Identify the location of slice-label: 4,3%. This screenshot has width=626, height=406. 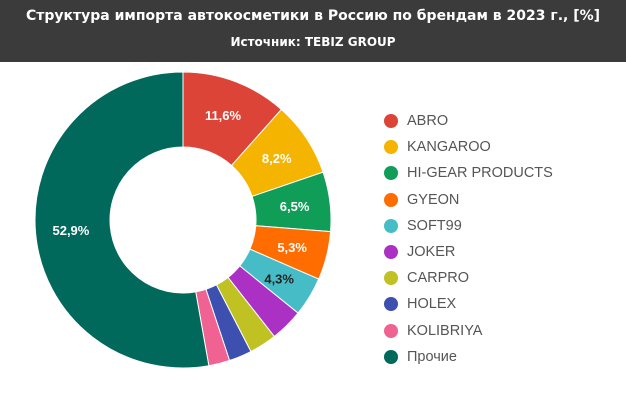
(279, 278).